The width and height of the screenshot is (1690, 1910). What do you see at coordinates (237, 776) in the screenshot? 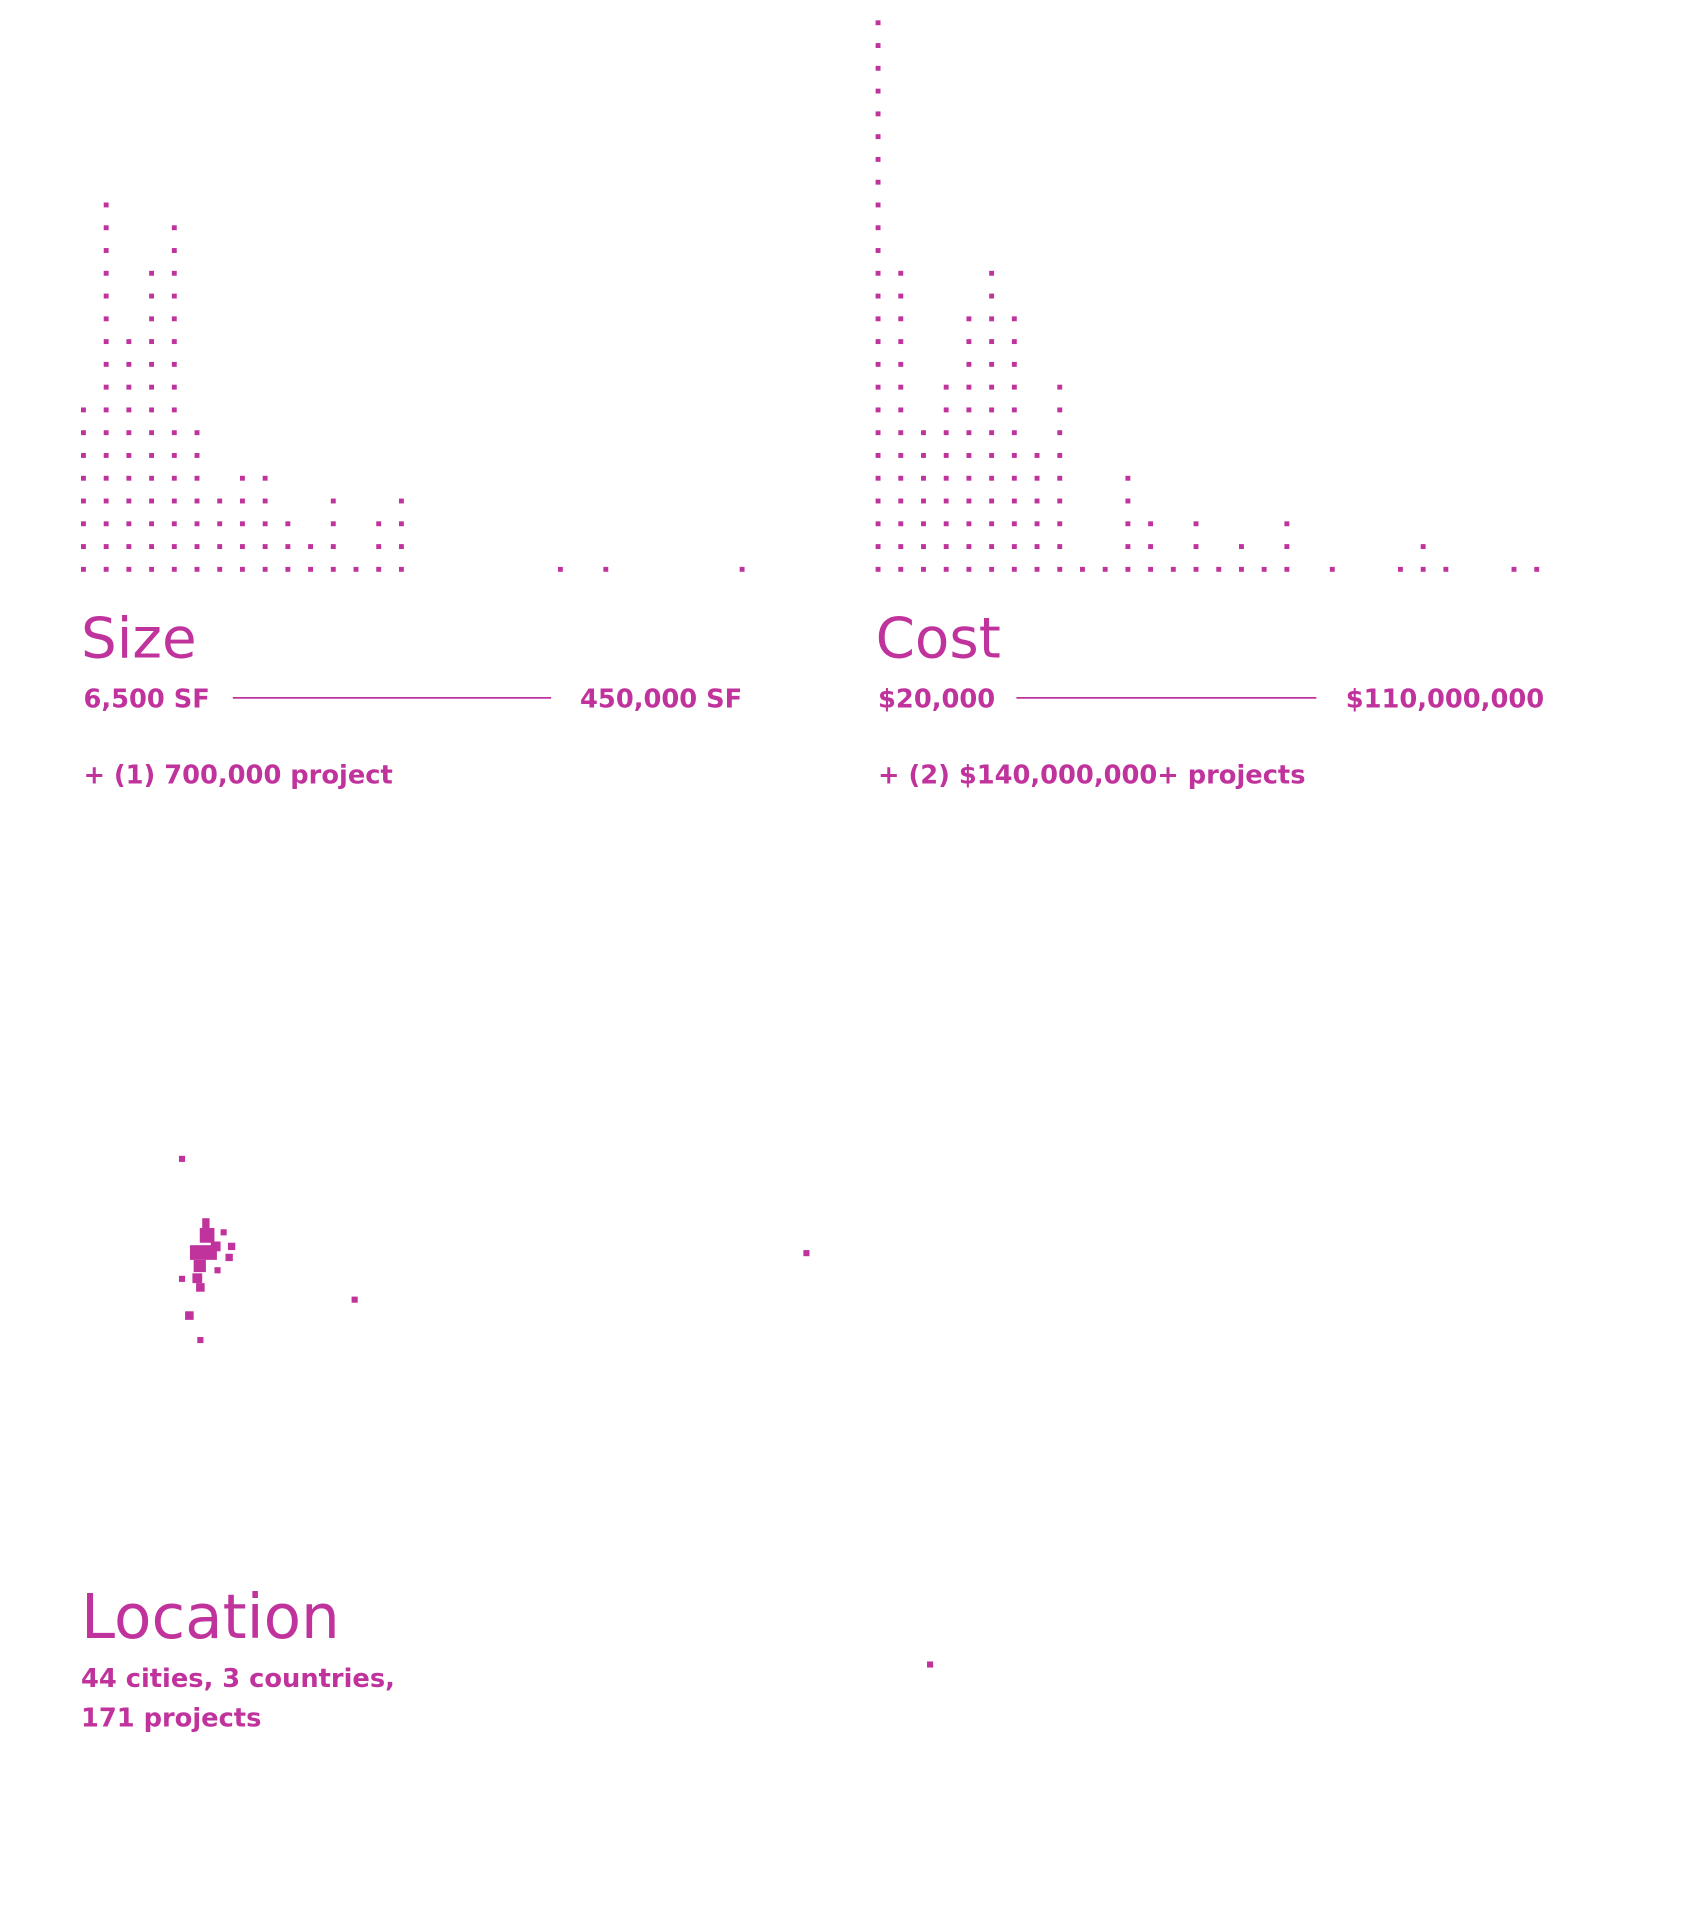
I see `note: + (1) 700,000 project` at bounding box center [237, 776].